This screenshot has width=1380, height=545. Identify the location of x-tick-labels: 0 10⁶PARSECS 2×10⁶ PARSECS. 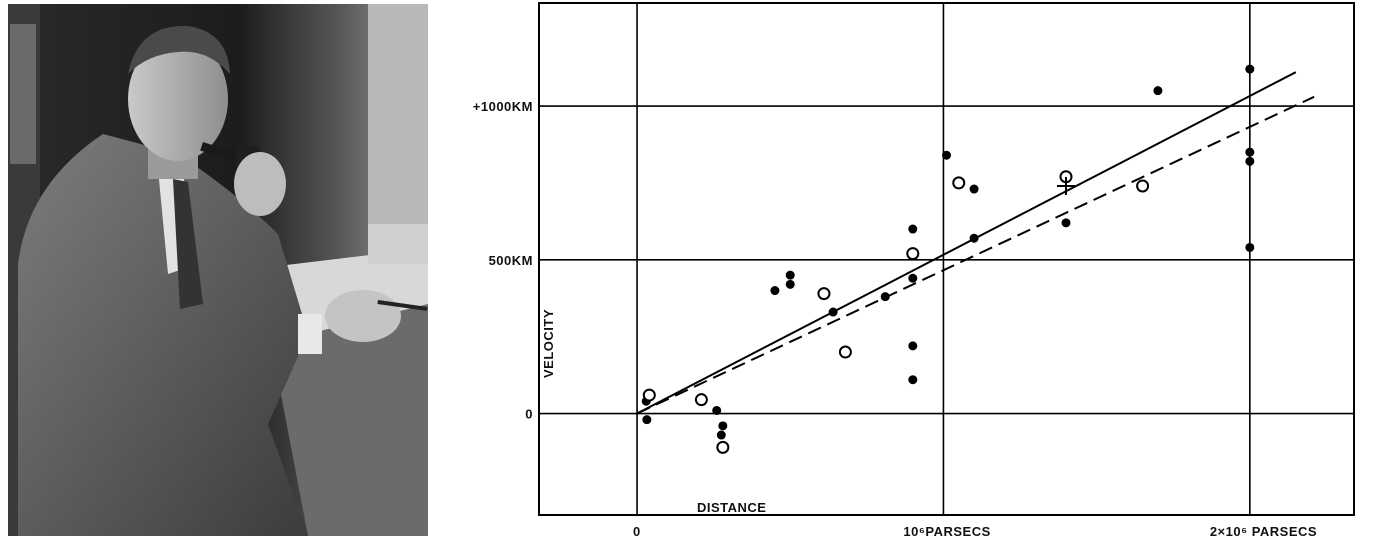
(975, 531).